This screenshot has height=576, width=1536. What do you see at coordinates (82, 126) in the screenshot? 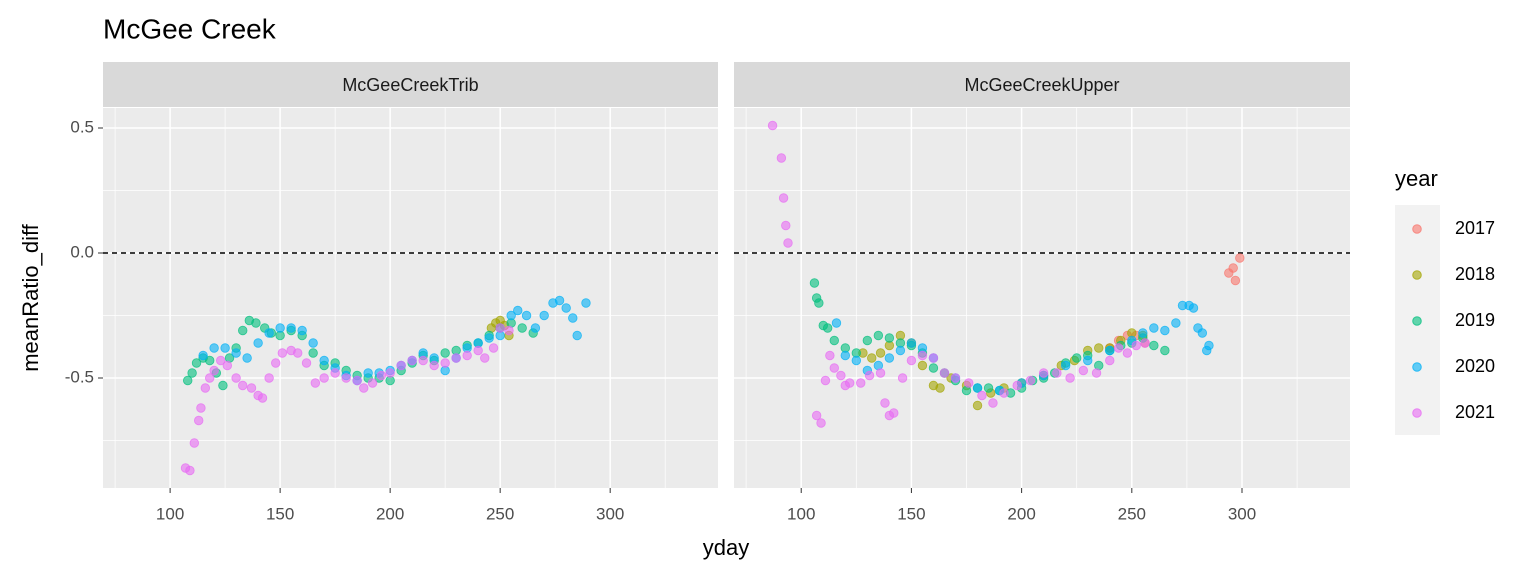
I see `y-tick-label: 0.5` at bounding box center [82, 126].